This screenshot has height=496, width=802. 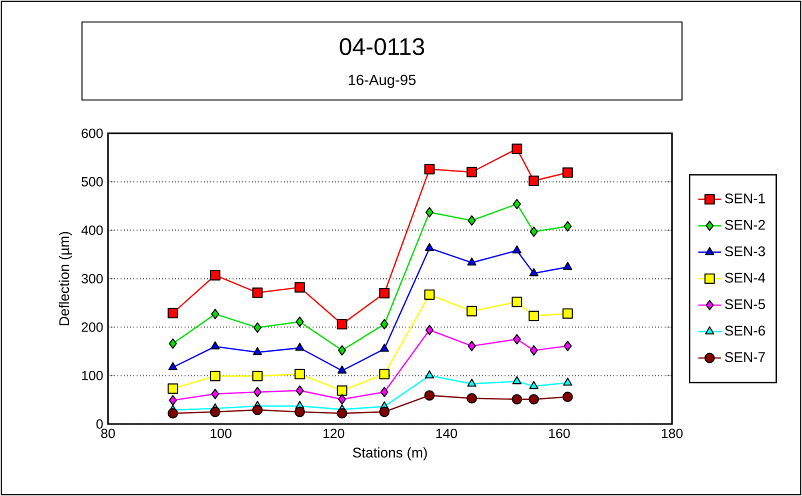 What do you see at coordinates (65, 279) in the screenshot?
I see `y-axis-title: Deflection (µm)` at bounding box center [65, 279].